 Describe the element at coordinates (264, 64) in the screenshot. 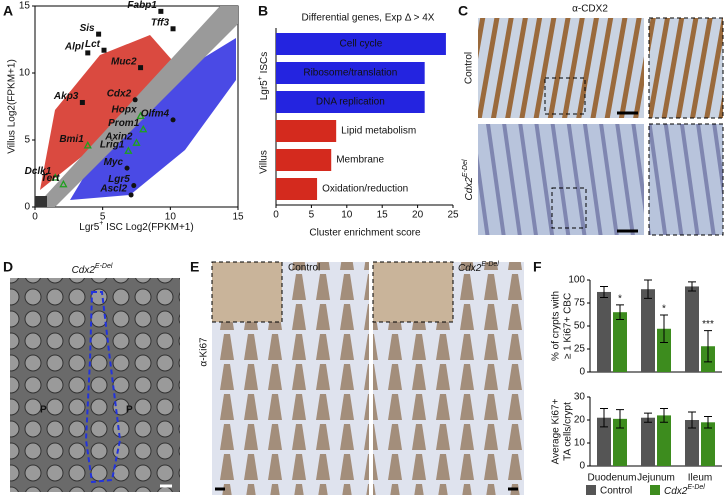

I see `group-label-part: ISCs` at that location.